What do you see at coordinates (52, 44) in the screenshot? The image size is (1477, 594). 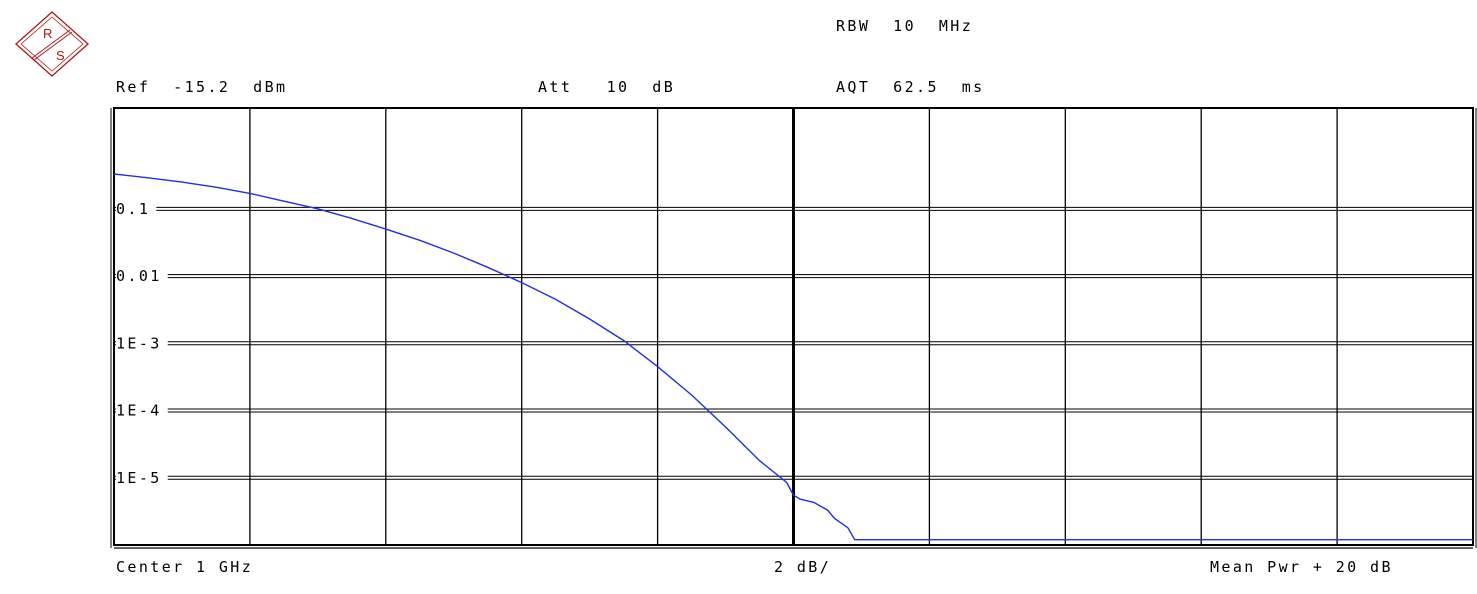 I see `rohde-schwarz-logo: R S` at bounding box center [52, 44].